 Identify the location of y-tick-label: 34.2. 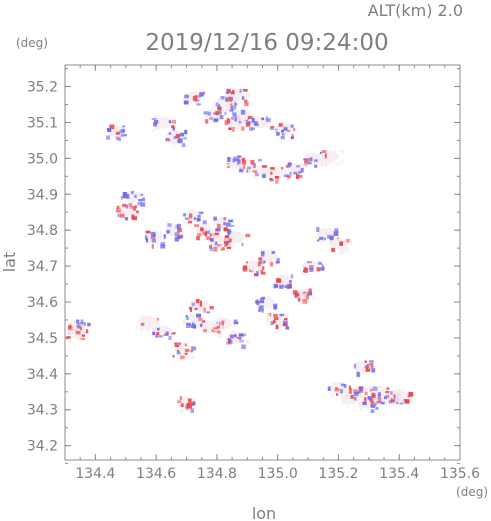
(42, 447).